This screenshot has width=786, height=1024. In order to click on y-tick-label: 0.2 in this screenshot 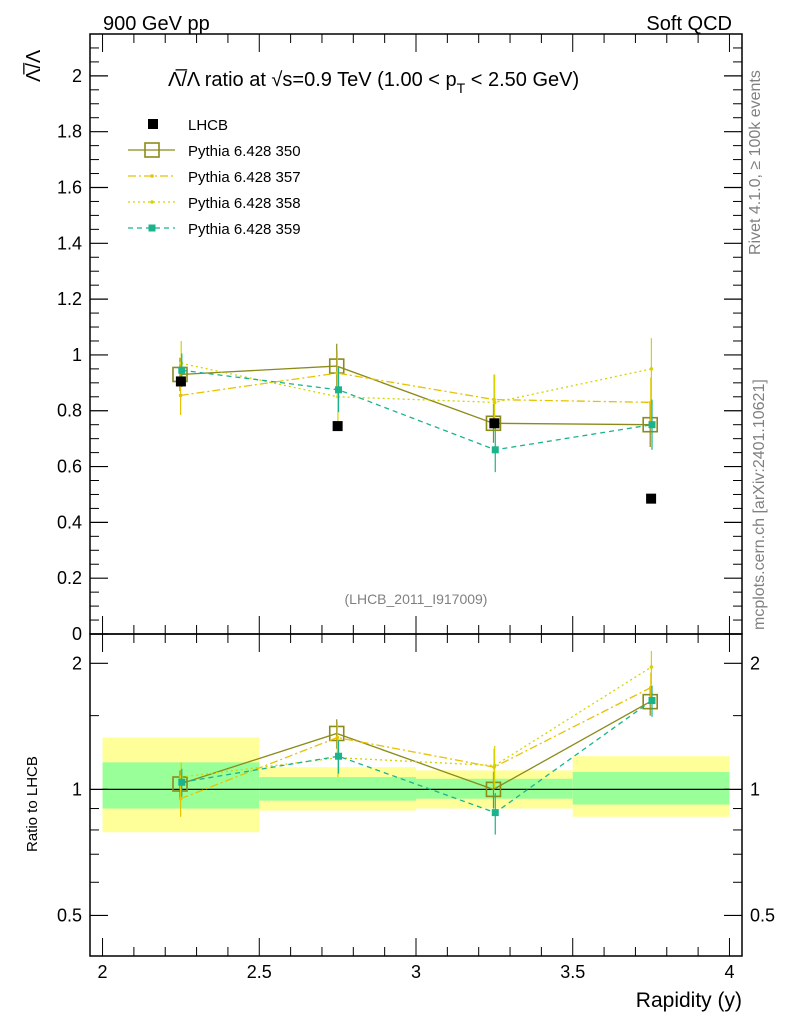, I will do `click(69, 578)`.